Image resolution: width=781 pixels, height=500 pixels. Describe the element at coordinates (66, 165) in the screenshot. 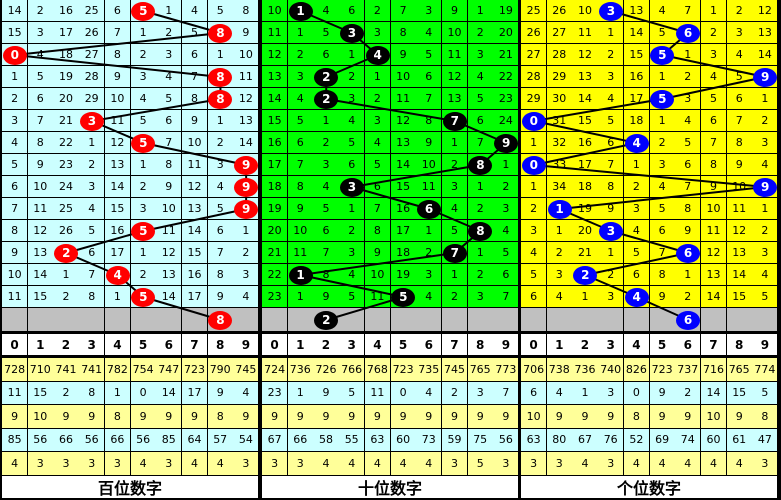

I see `grid-cell: 23` at that location.